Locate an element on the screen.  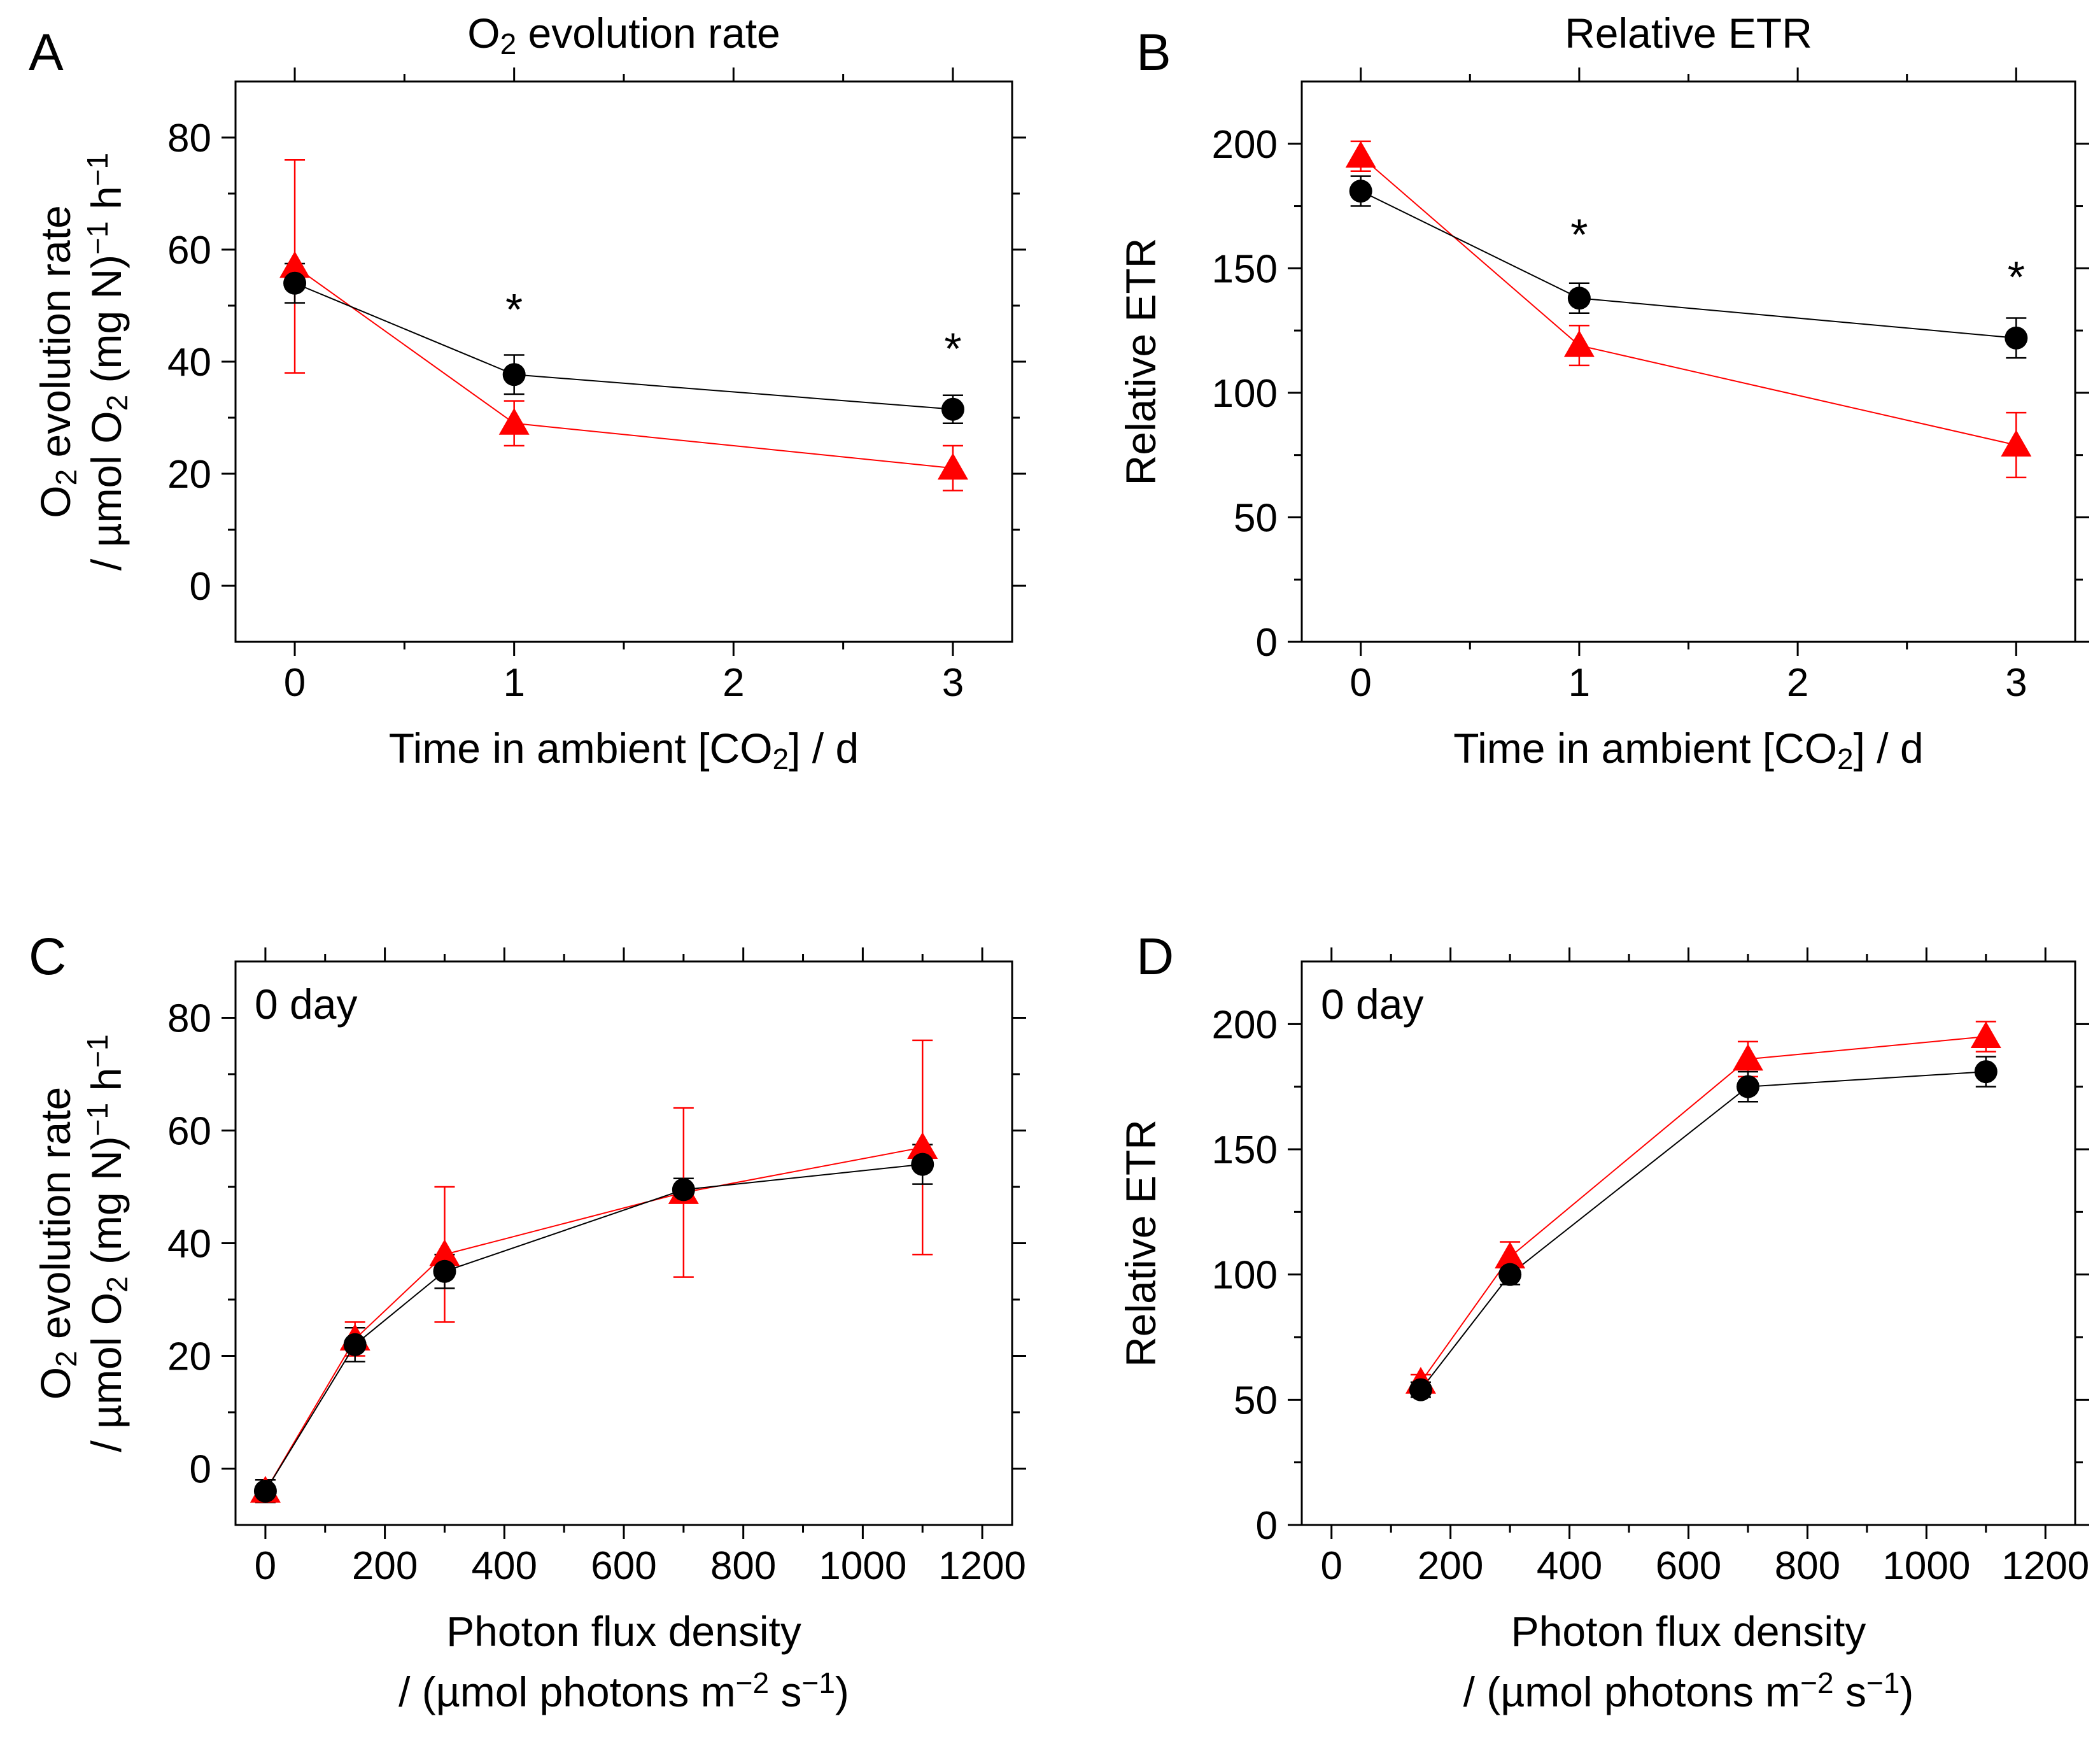
chart-title: O2 evolution rate is located at coordinates (623, 35).